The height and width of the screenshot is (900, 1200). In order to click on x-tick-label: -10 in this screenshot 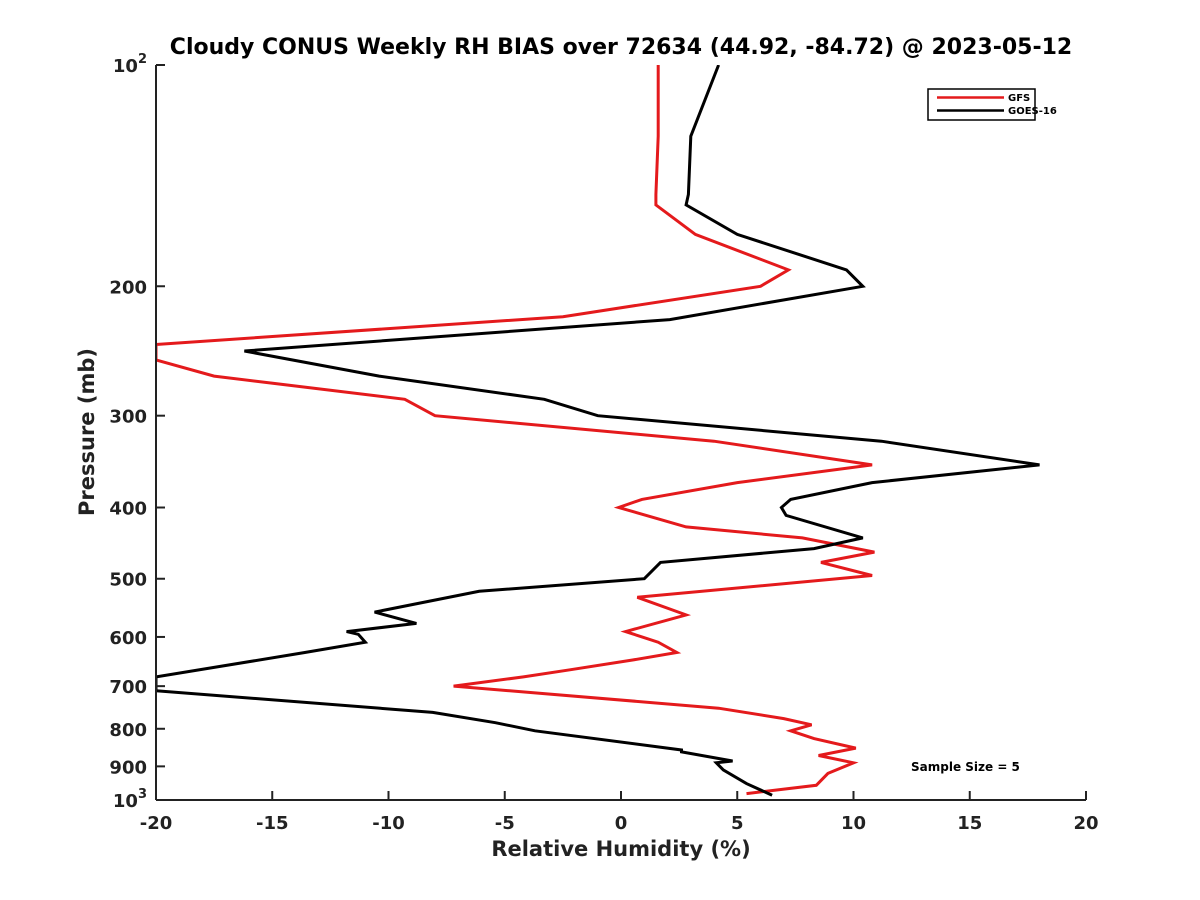, I will do `click(388, 823)`.